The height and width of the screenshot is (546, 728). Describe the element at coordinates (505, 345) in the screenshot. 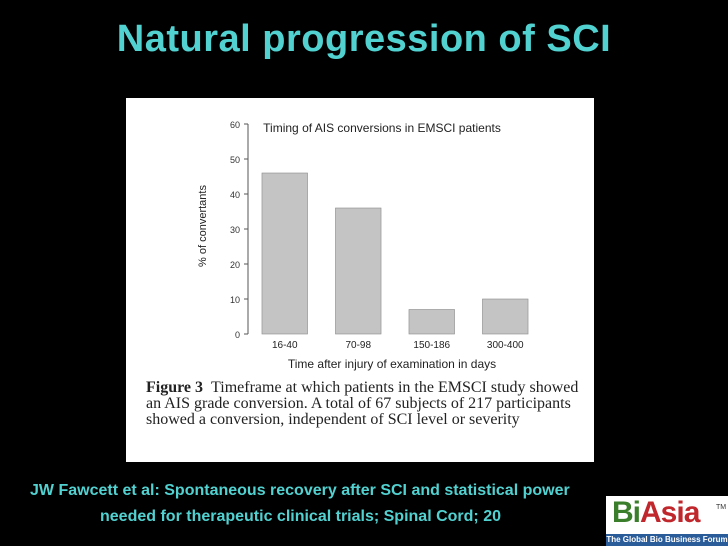

I see `x-tick-label: 300-400` at that location.